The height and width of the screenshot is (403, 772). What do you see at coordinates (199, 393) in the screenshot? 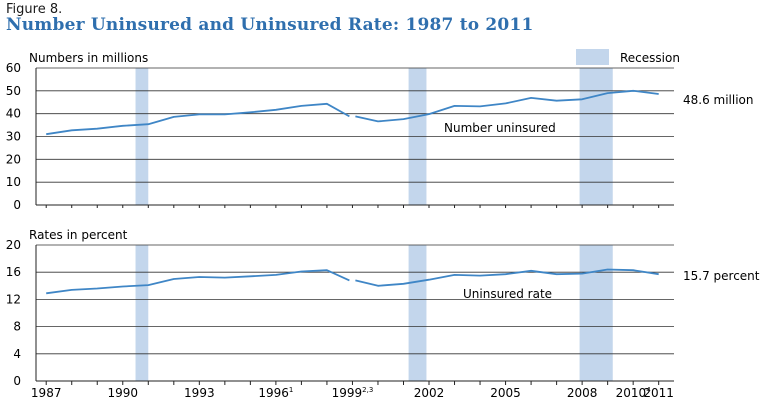
I see `x-tick-label: 1993` at bounding box center [199, 393].